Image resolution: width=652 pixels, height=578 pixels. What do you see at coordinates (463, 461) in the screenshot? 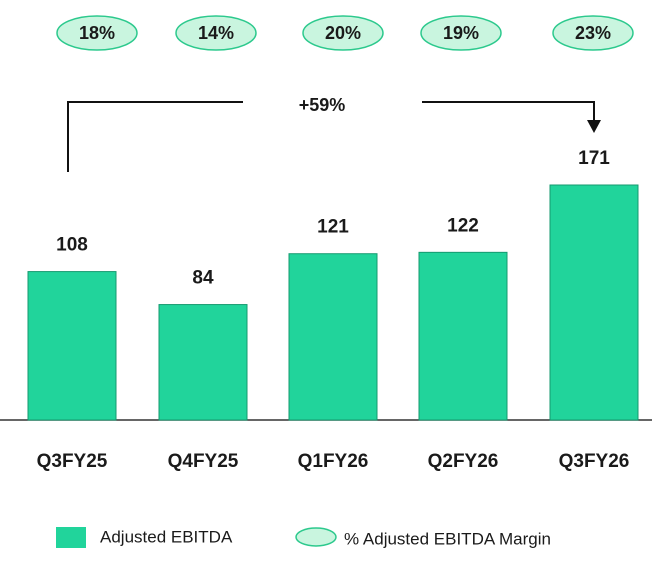
I see `x-tick-label: Q2FY26` at bounding box center [463, 461].